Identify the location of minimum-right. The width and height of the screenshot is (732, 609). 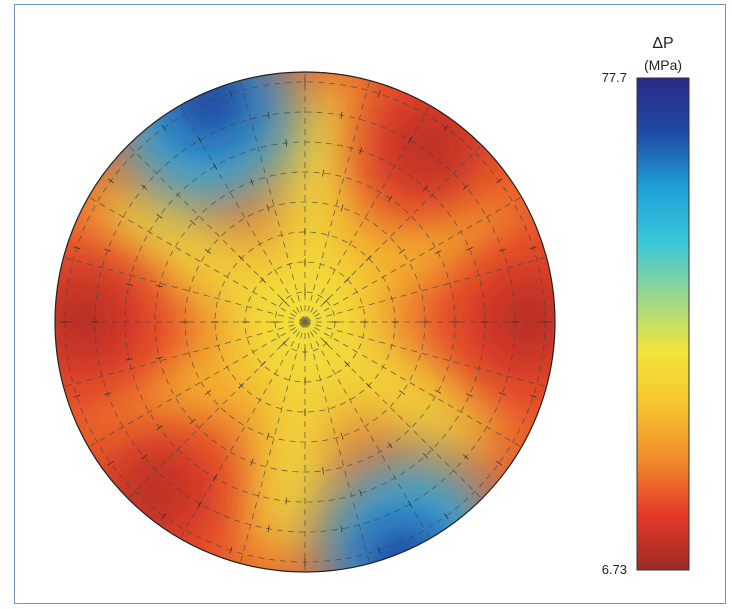
(523, 320).